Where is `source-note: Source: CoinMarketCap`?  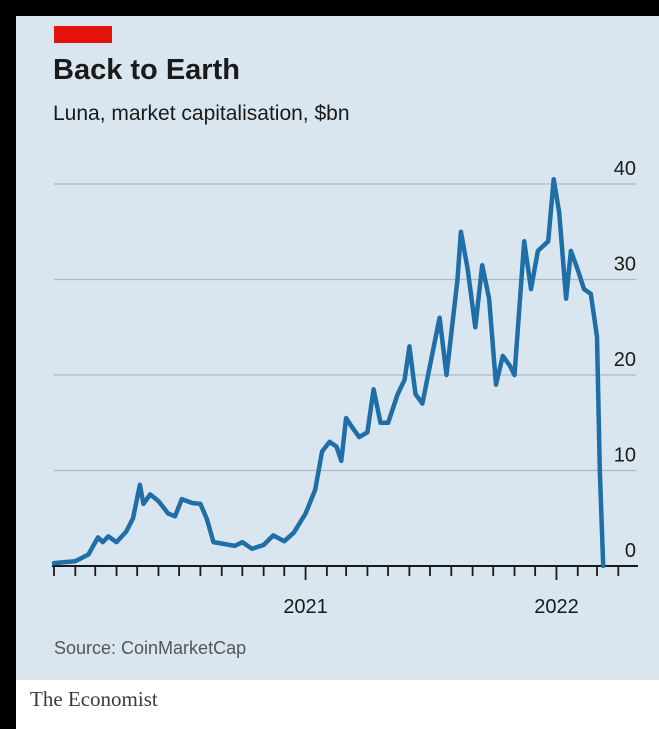
source-note: Source: CoinMarketCap is located at coordinates (150, 648).